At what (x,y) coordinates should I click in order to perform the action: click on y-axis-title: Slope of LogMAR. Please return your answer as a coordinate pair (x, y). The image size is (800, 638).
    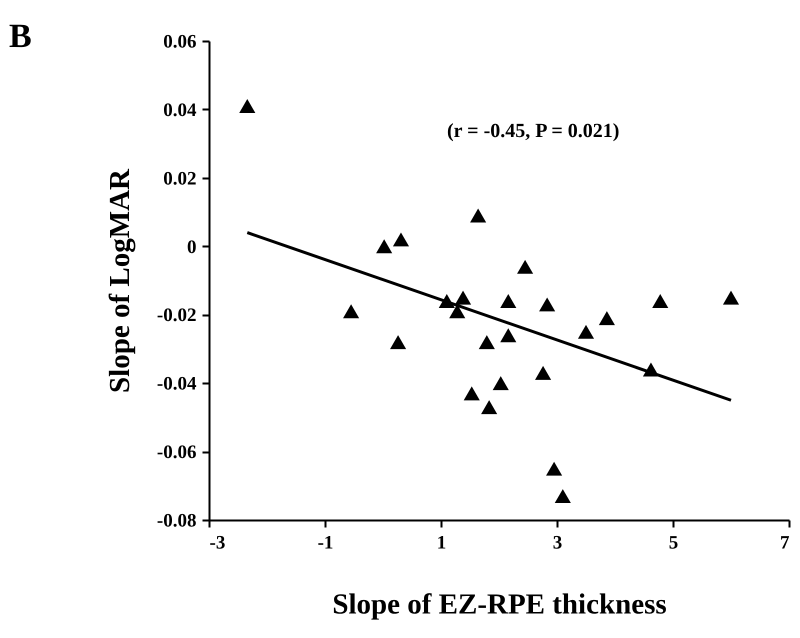
    Looking at the image, I should click on (120, 280).